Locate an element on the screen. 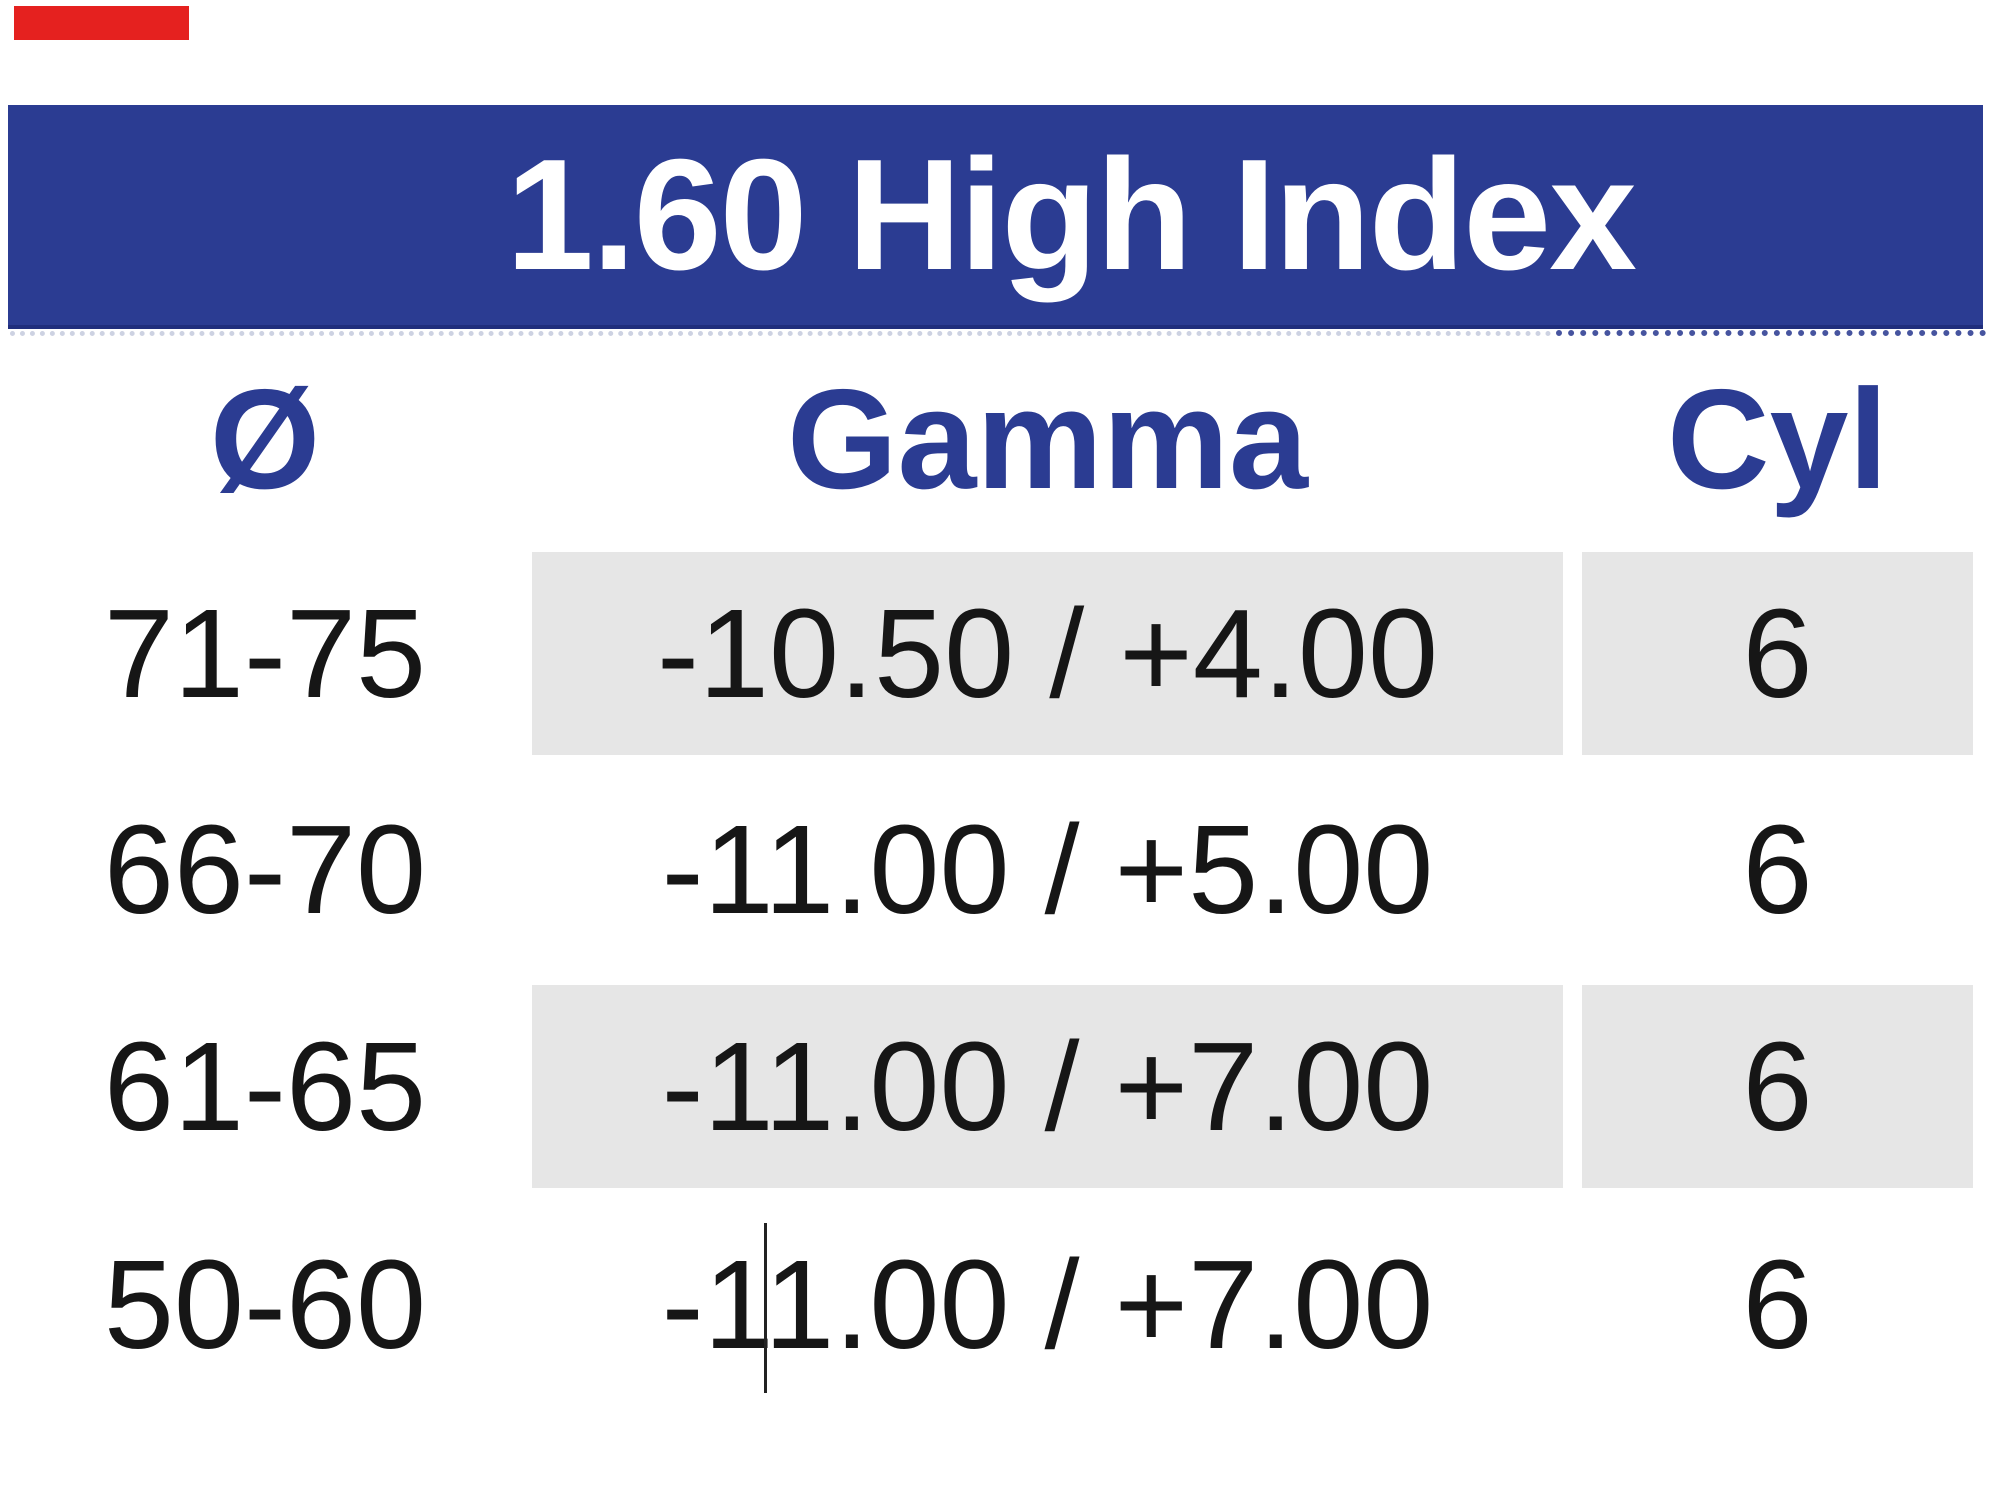  cell-diameter: 71-75 is located at coordinates (265, 653).